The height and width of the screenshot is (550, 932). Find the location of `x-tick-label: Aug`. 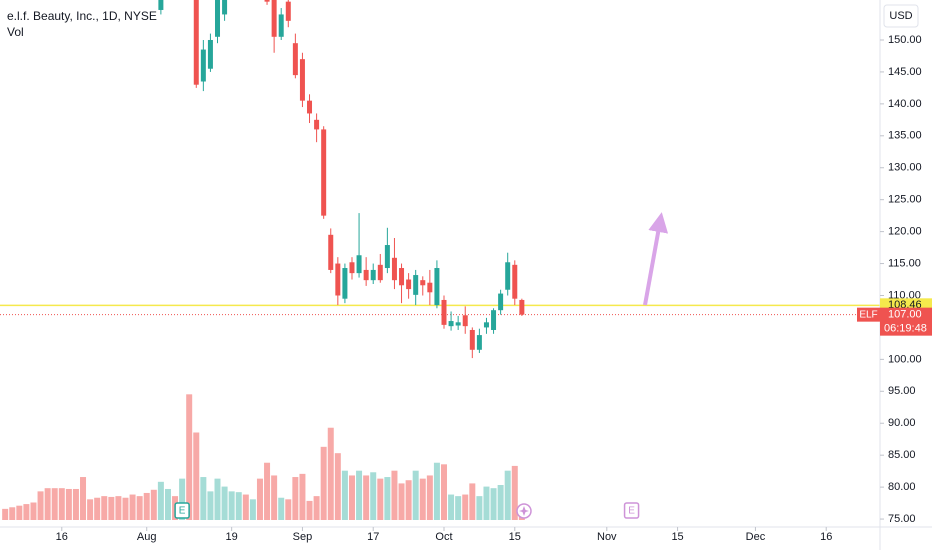

x-tick-label: Aug is located at coordinates (147, 537).